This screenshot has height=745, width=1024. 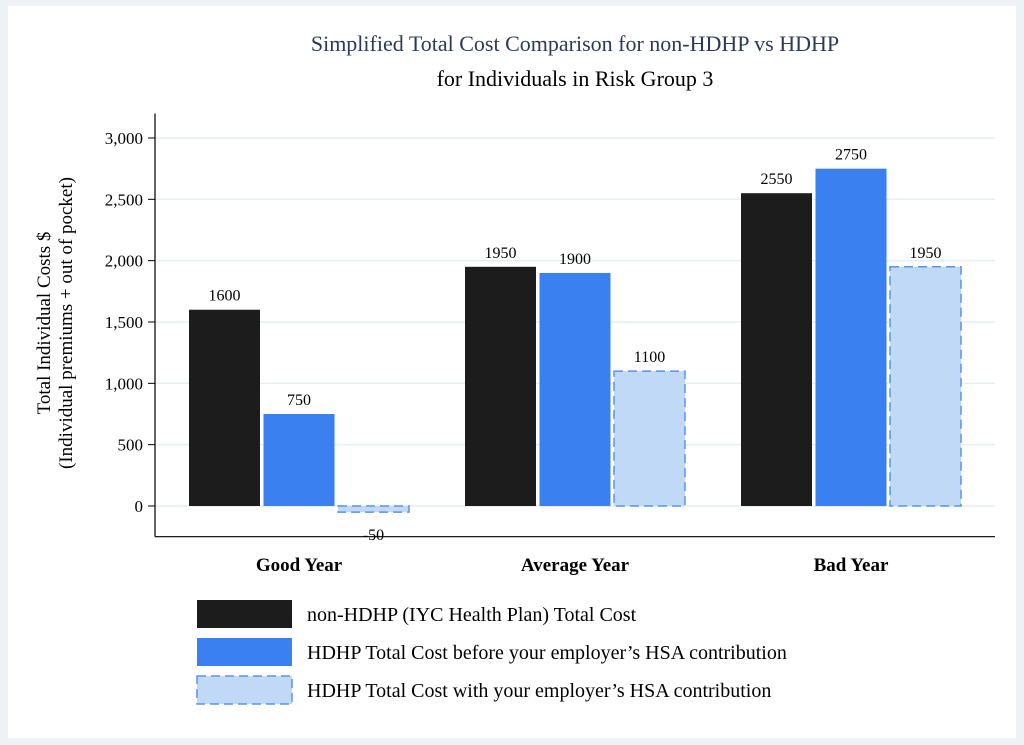 I want to click on data-label: 2550, so click(x=777, y=179).